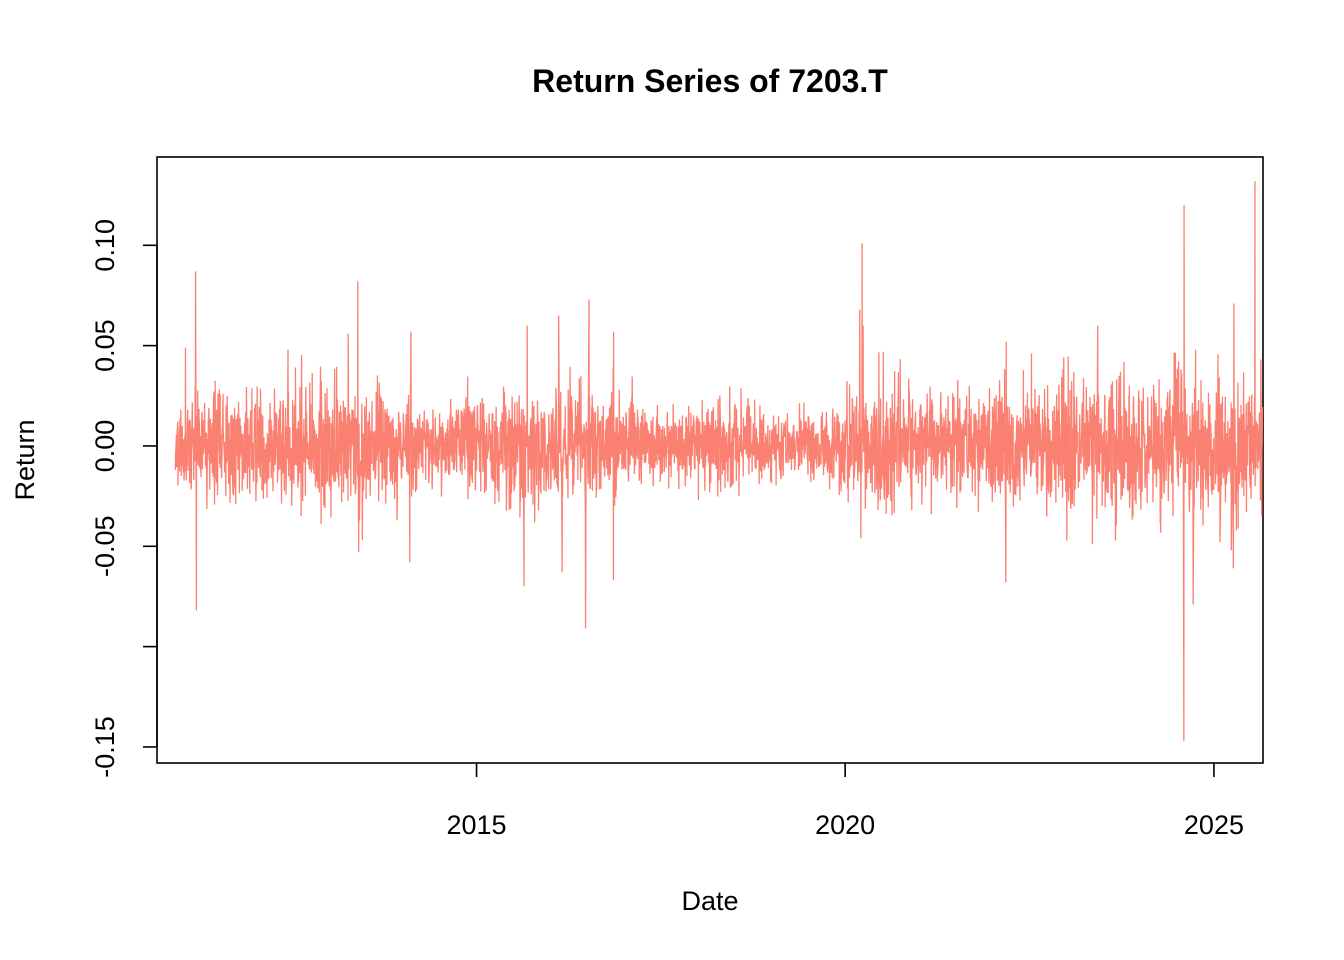 The width and height of the screenshot is (1344, 960). What do you see at coordinates (1214, 825) in the screenshot?
I see `x-tick-label: 2025` at bounding box center [1214, 825].